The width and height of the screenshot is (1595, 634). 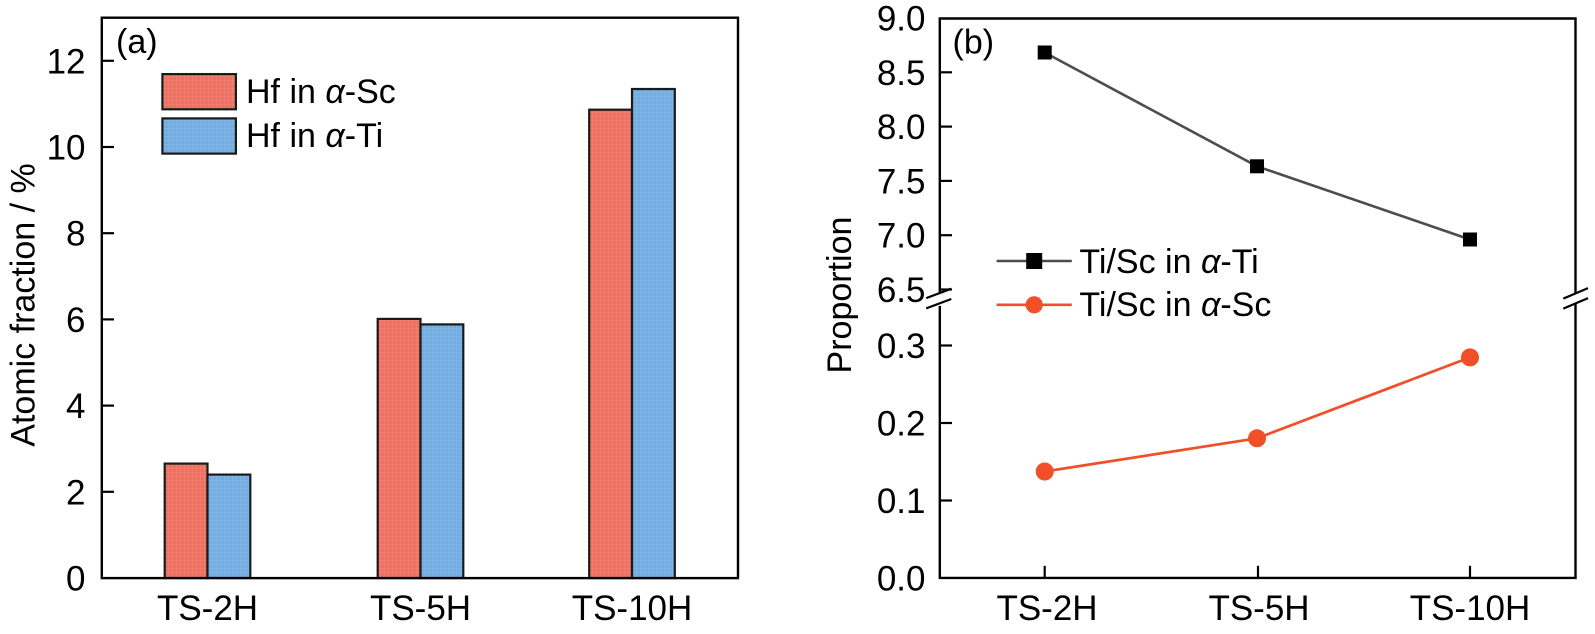 I want to click on svg-text: 6.5, so click(x=901, y=290).